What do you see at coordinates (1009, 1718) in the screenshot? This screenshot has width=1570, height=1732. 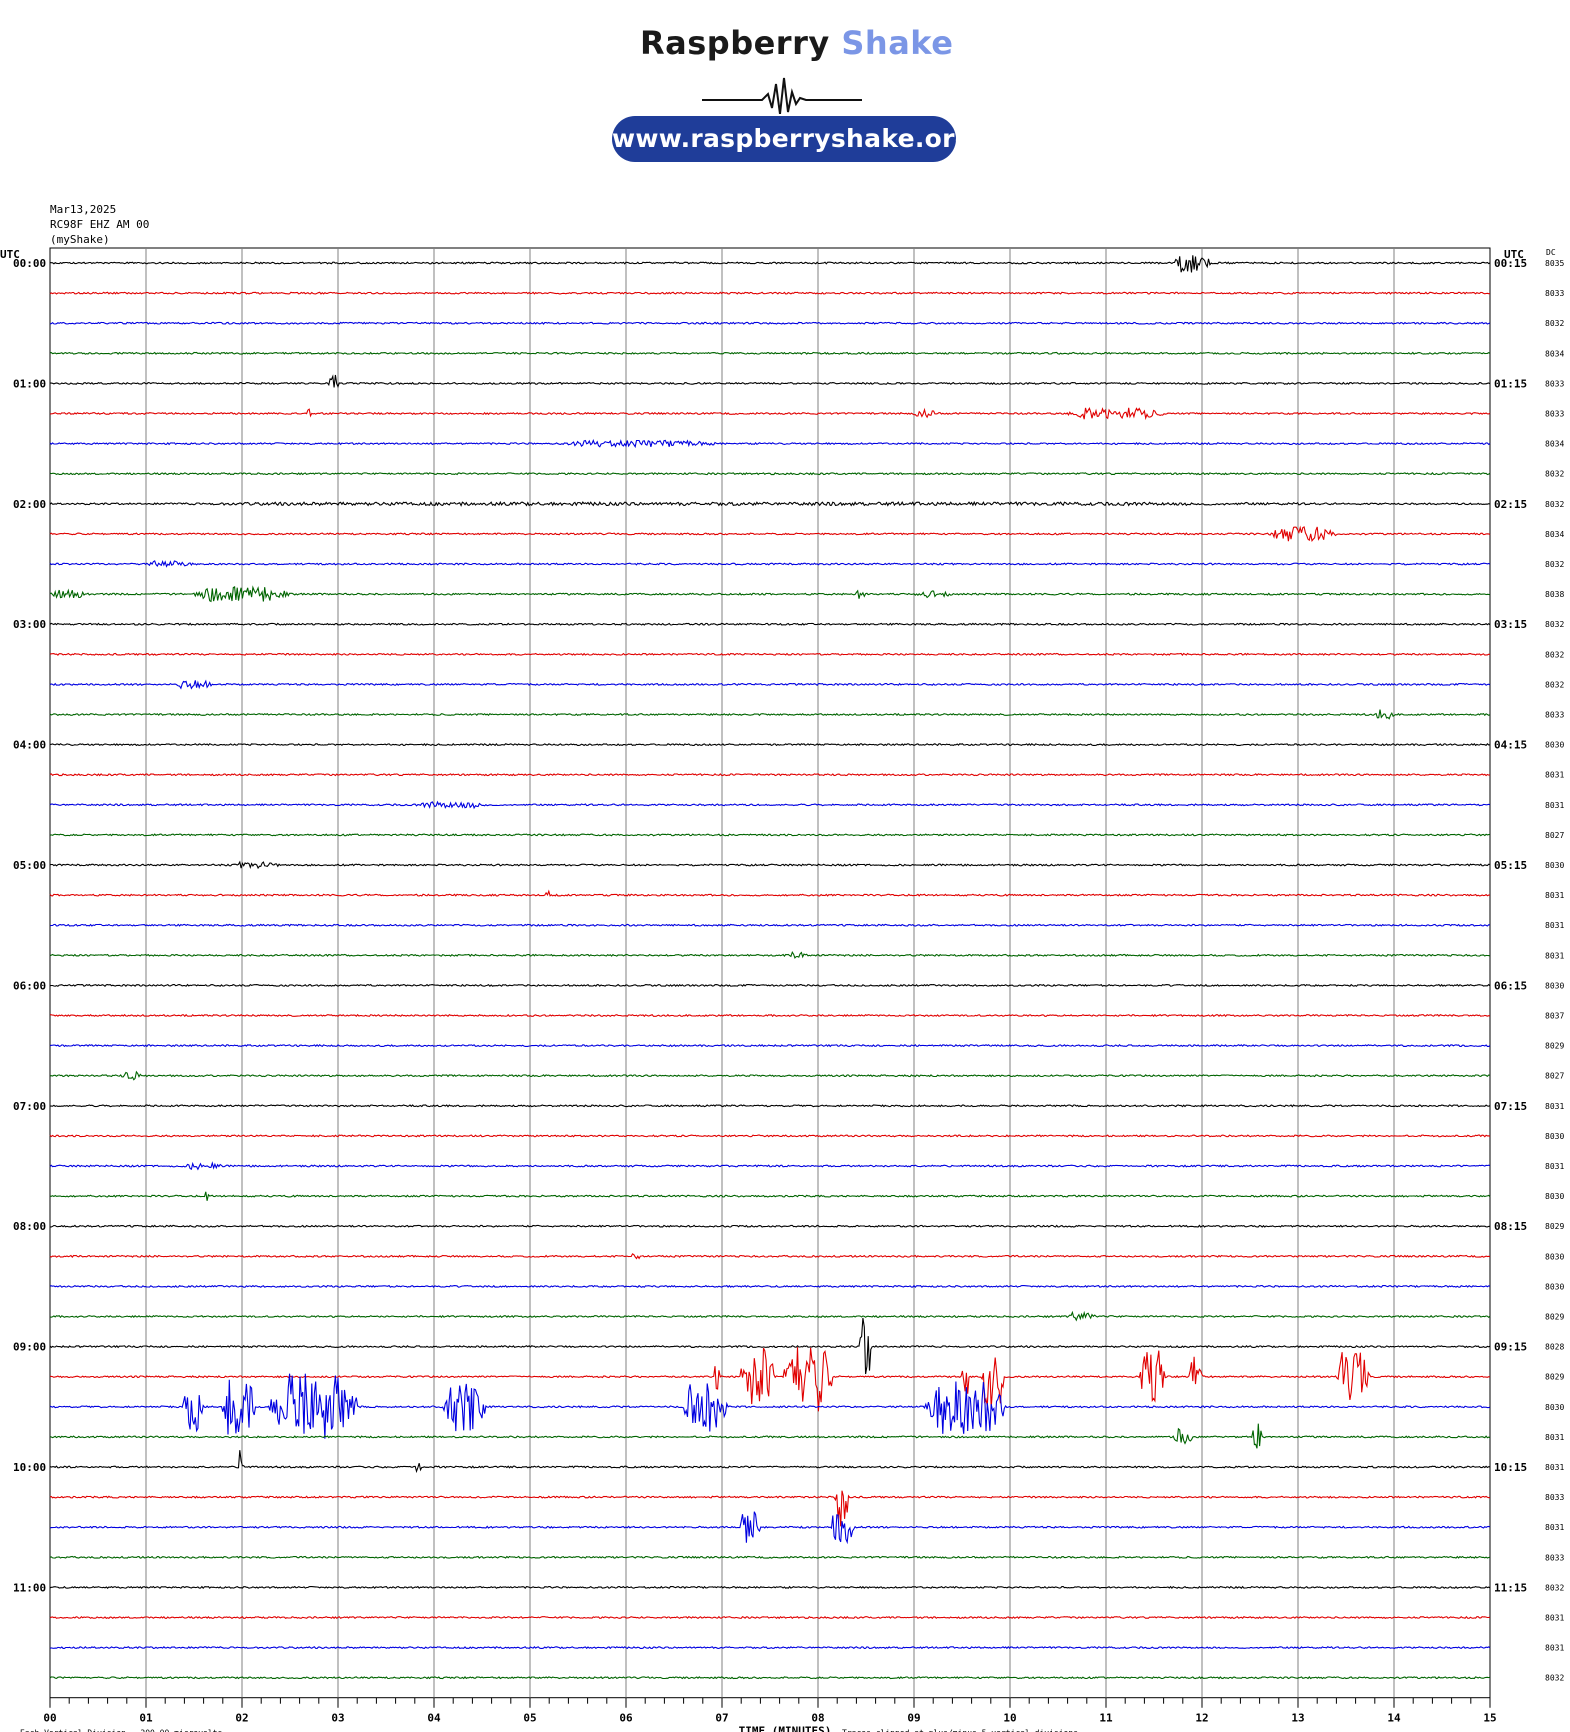 I see `x-tick-label: 10` at bounding box center [1009, 1718].